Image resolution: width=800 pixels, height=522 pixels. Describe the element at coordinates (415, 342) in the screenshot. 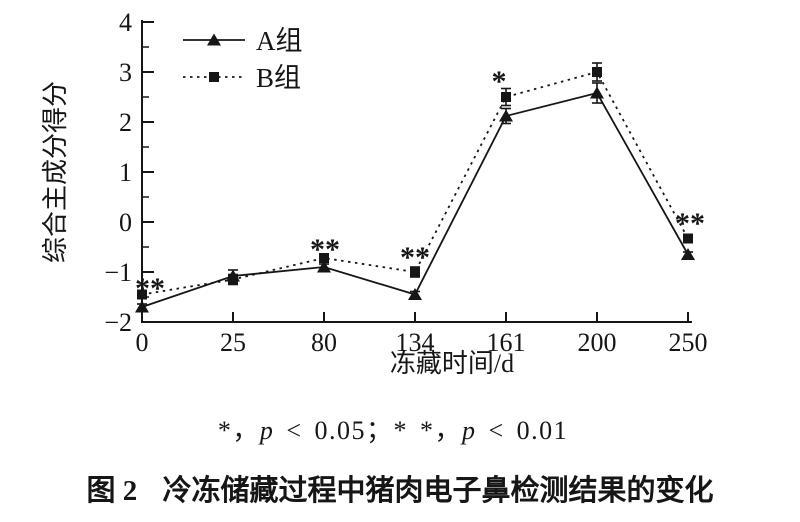

I see `x-tick-label: 134` at that location.